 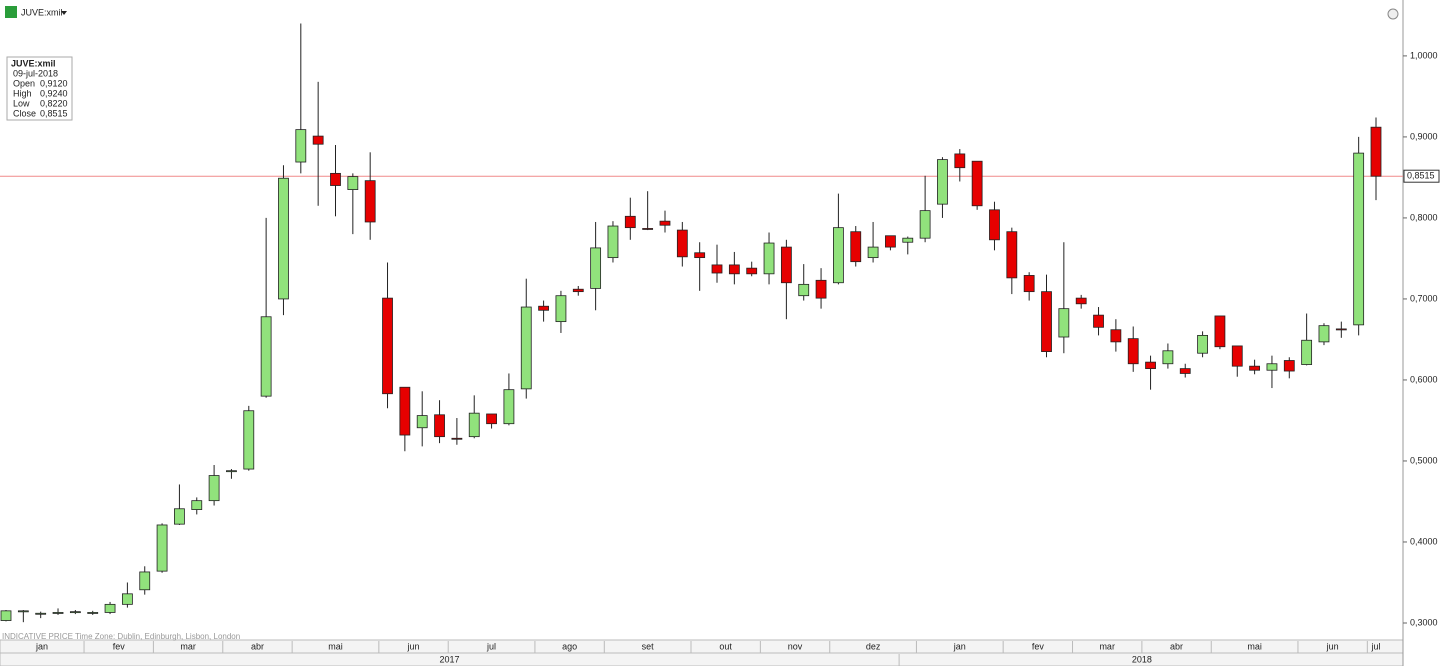 I want to click on symbol-icon, so click(x=11, y=12).